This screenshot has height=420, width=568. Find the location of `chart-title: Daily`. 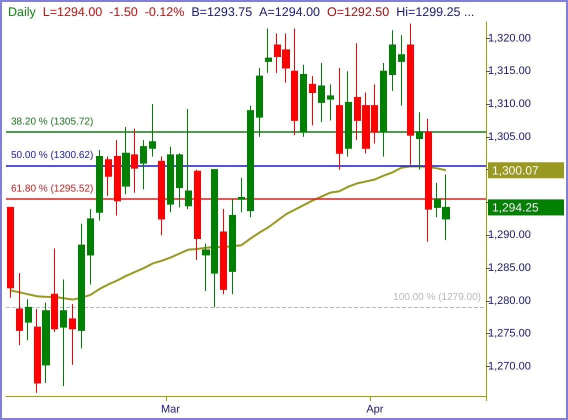

chart-title: Daily is located at coordinates (22, 12).